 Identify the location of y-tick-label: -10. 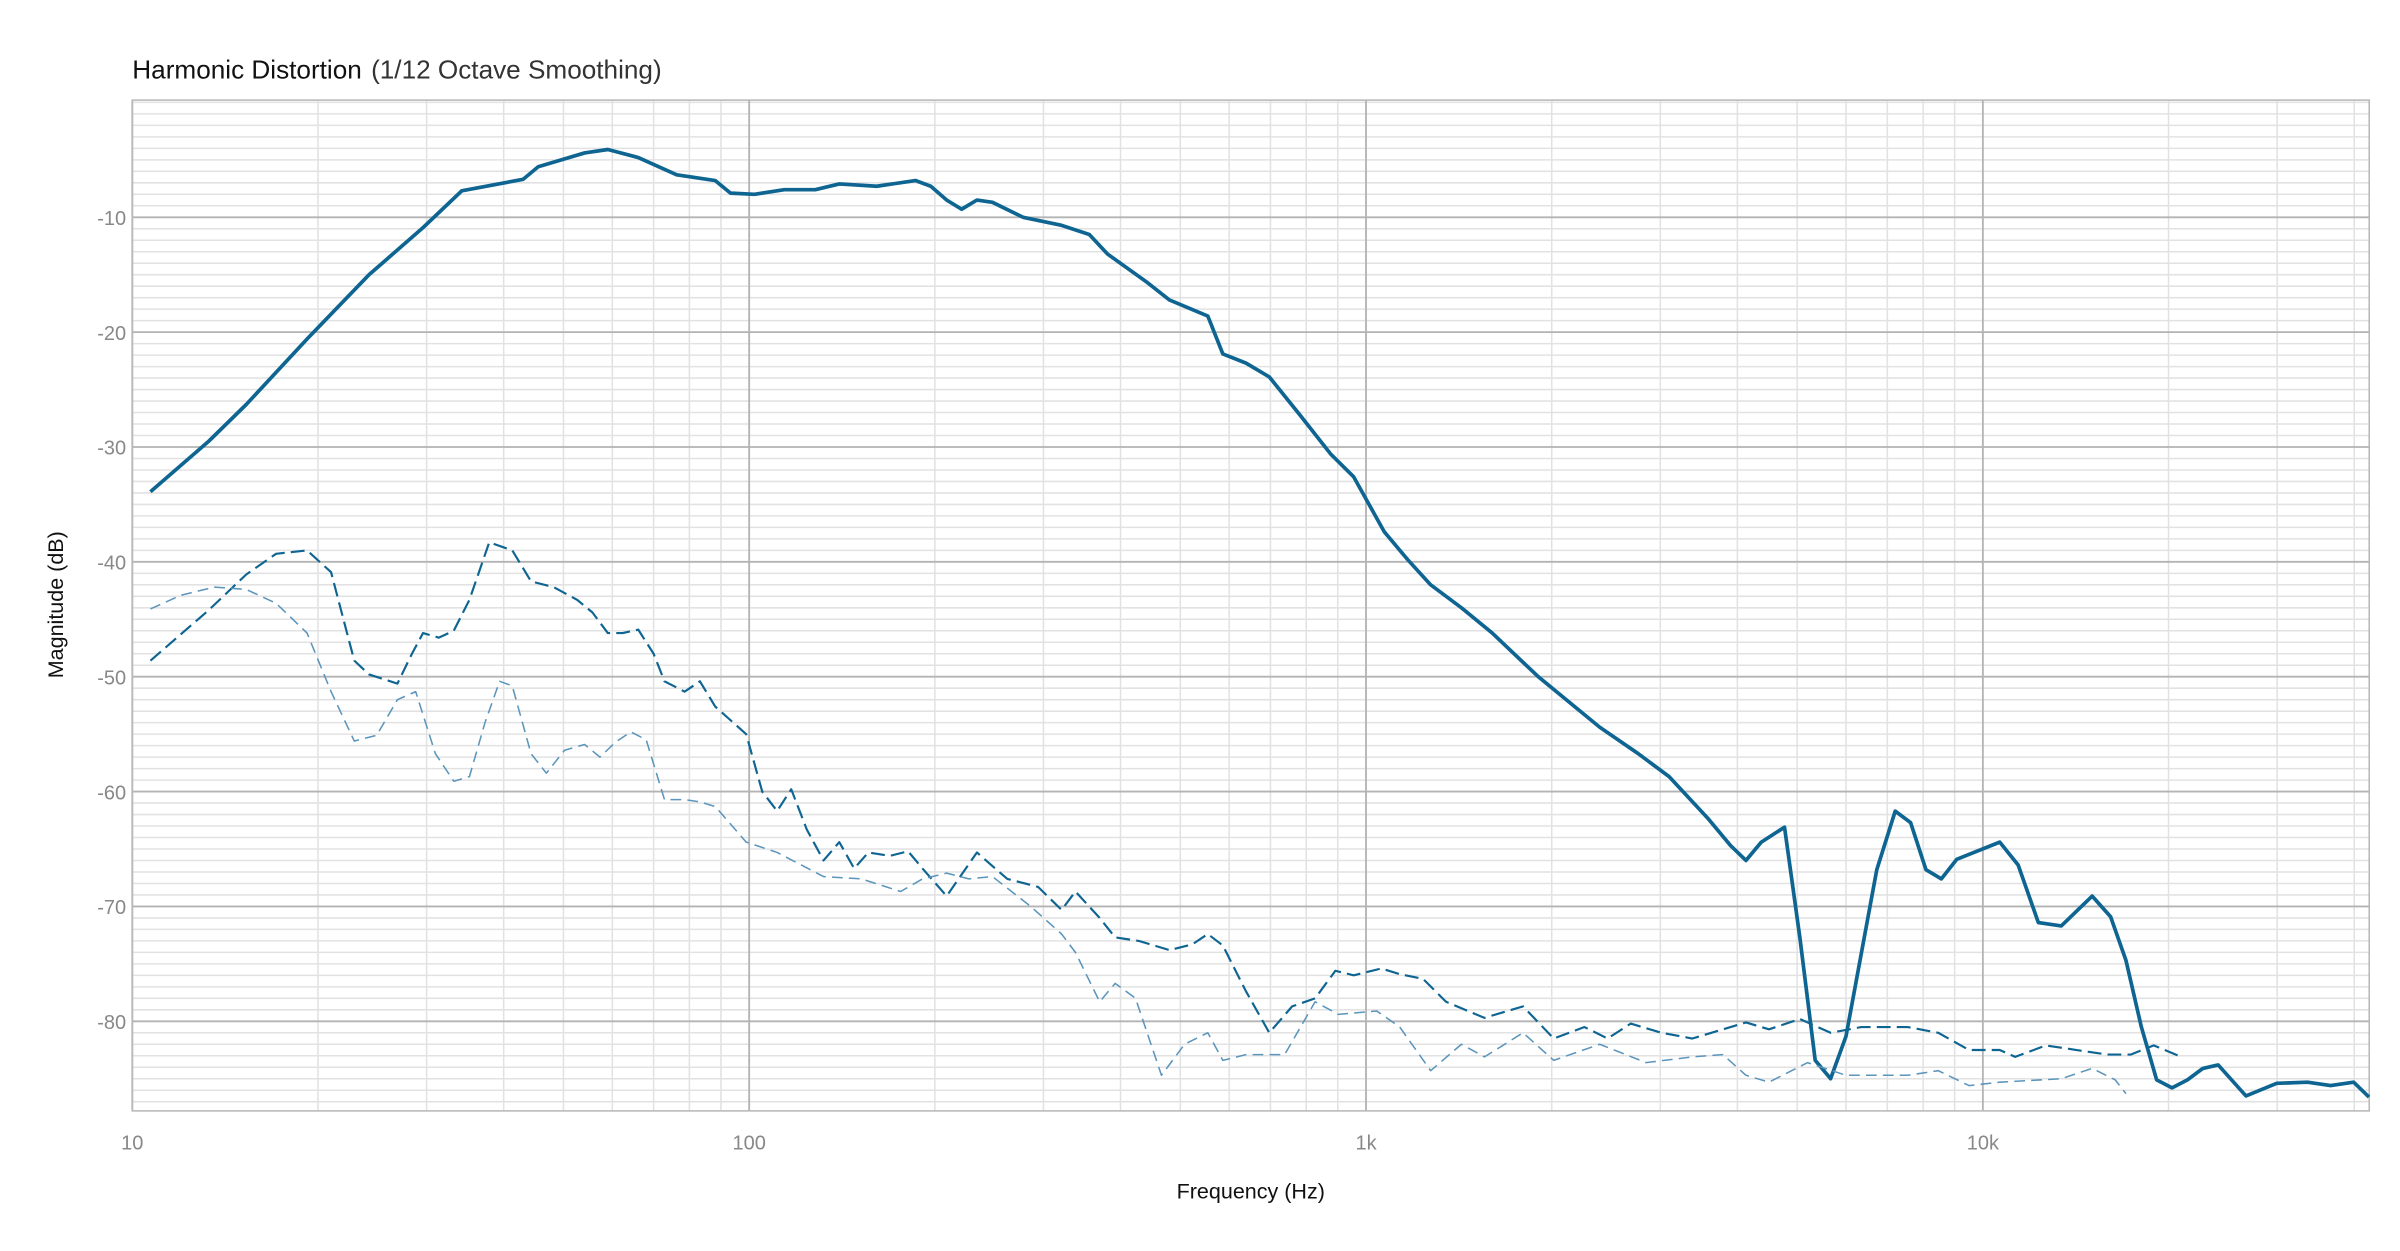
(111, 219).